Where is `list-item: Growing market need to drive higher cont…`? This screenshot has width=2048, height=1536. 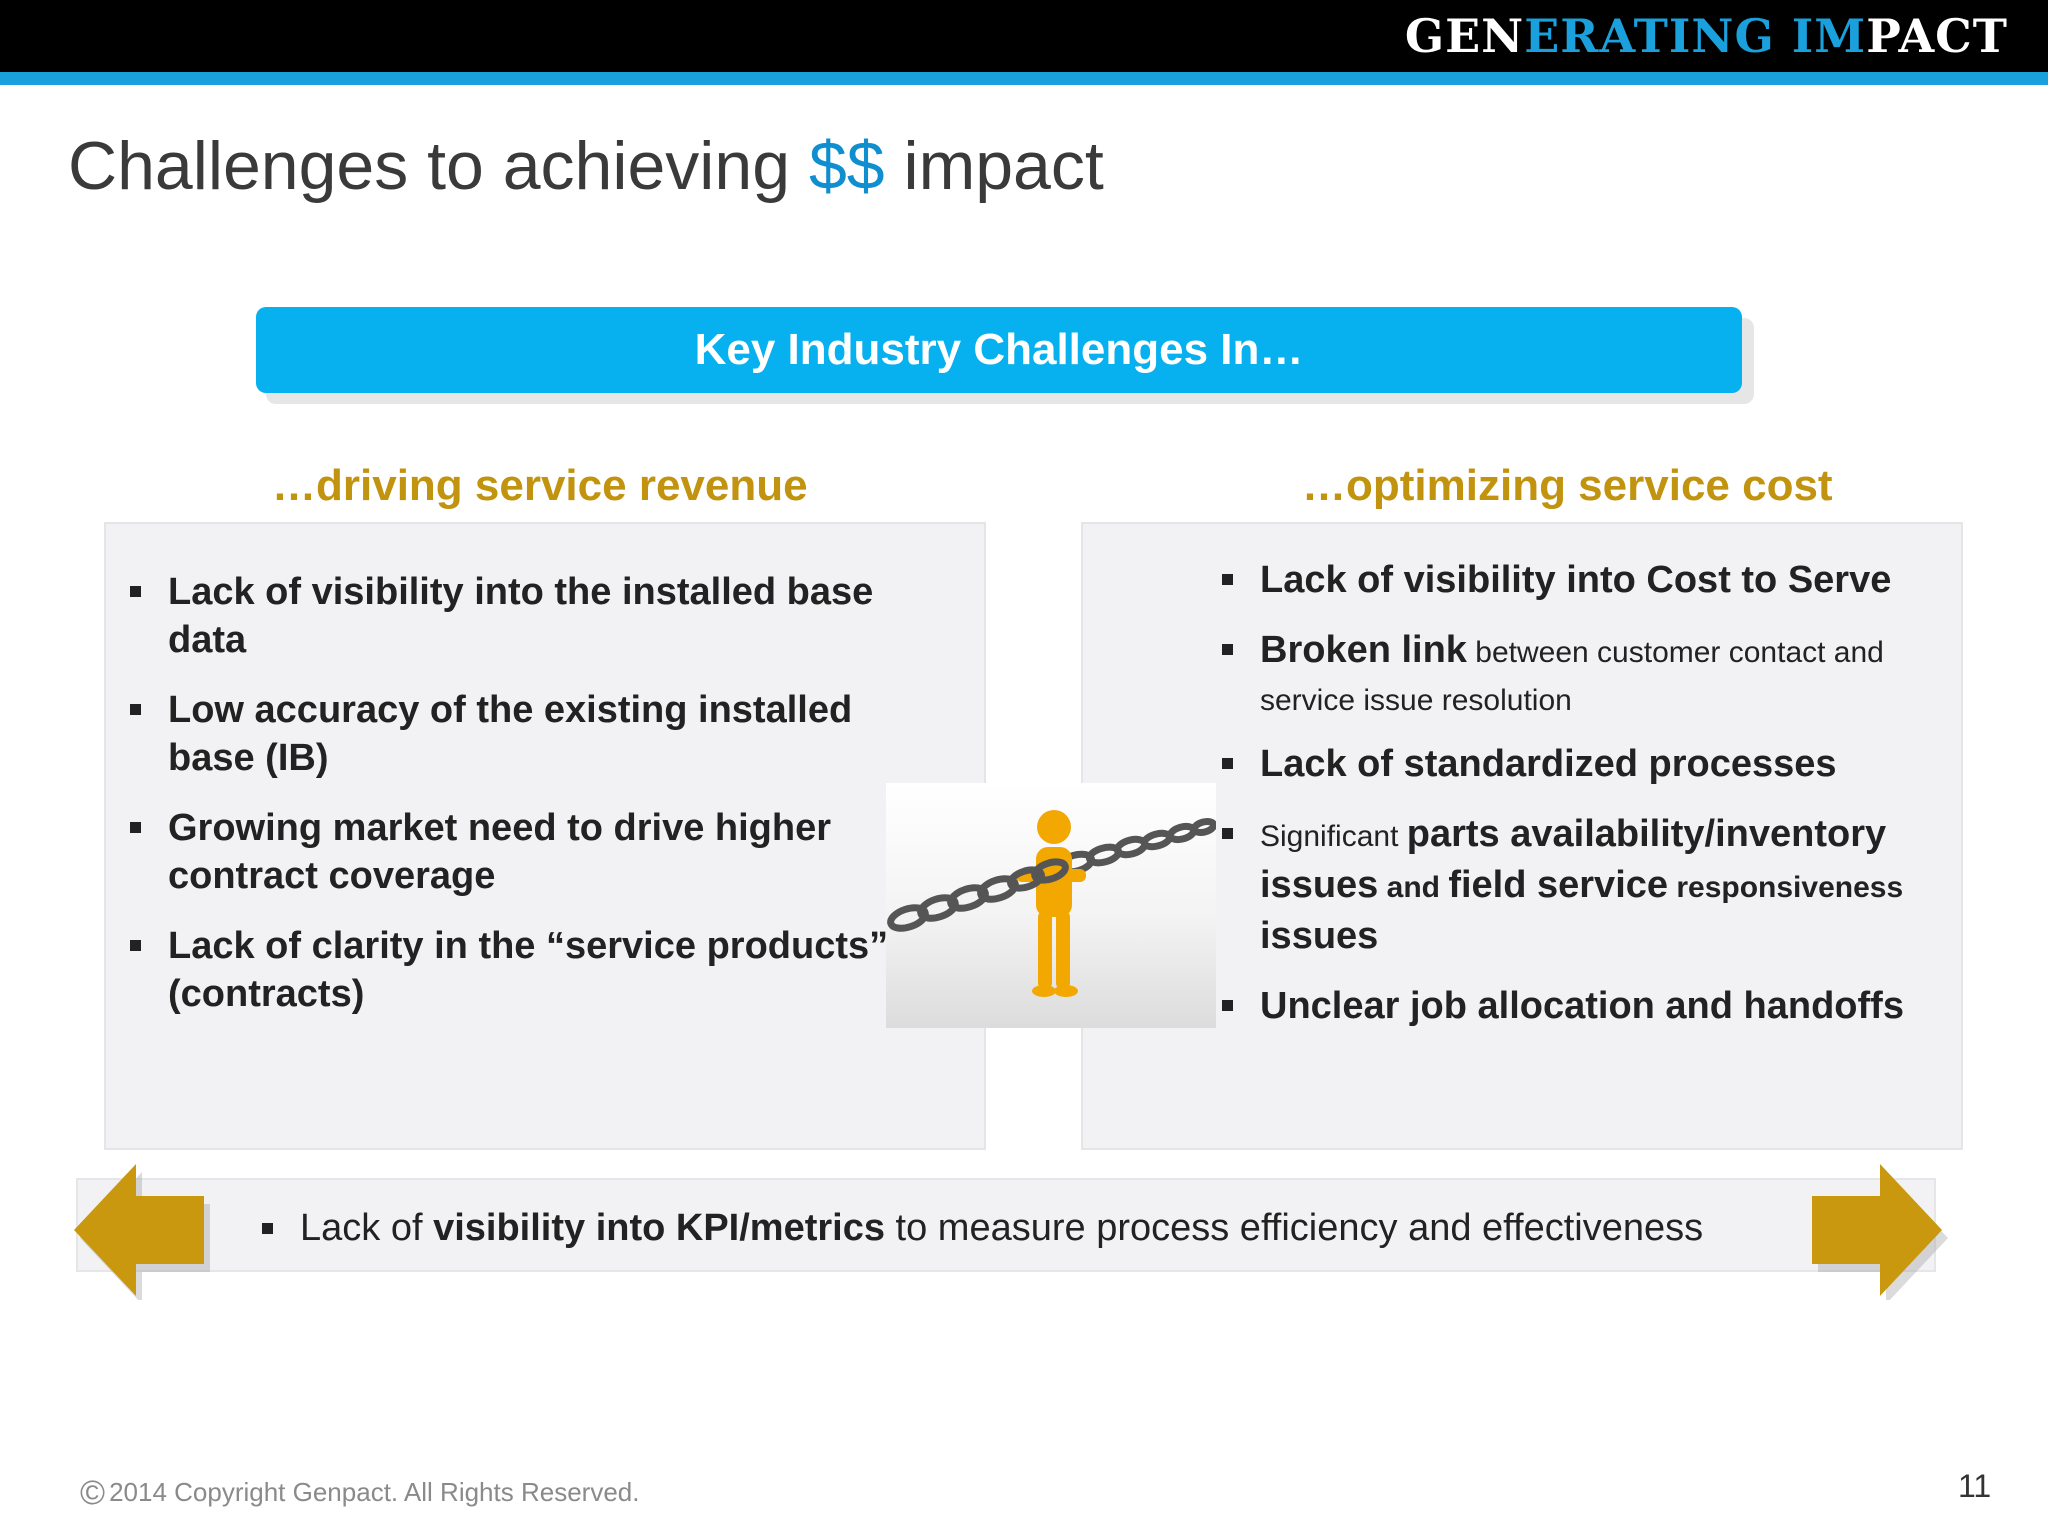 list-item: Growing market need to drive higher cont… is located at coordinates (520, 852).